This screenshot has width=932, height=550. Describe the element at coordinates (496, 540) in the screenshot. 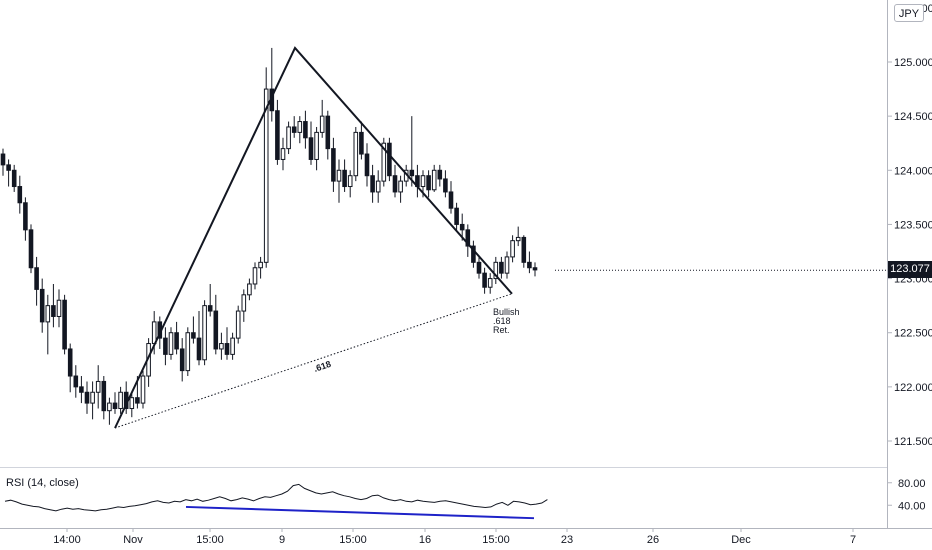

I see `time-tick-label: 15:00` at that location.